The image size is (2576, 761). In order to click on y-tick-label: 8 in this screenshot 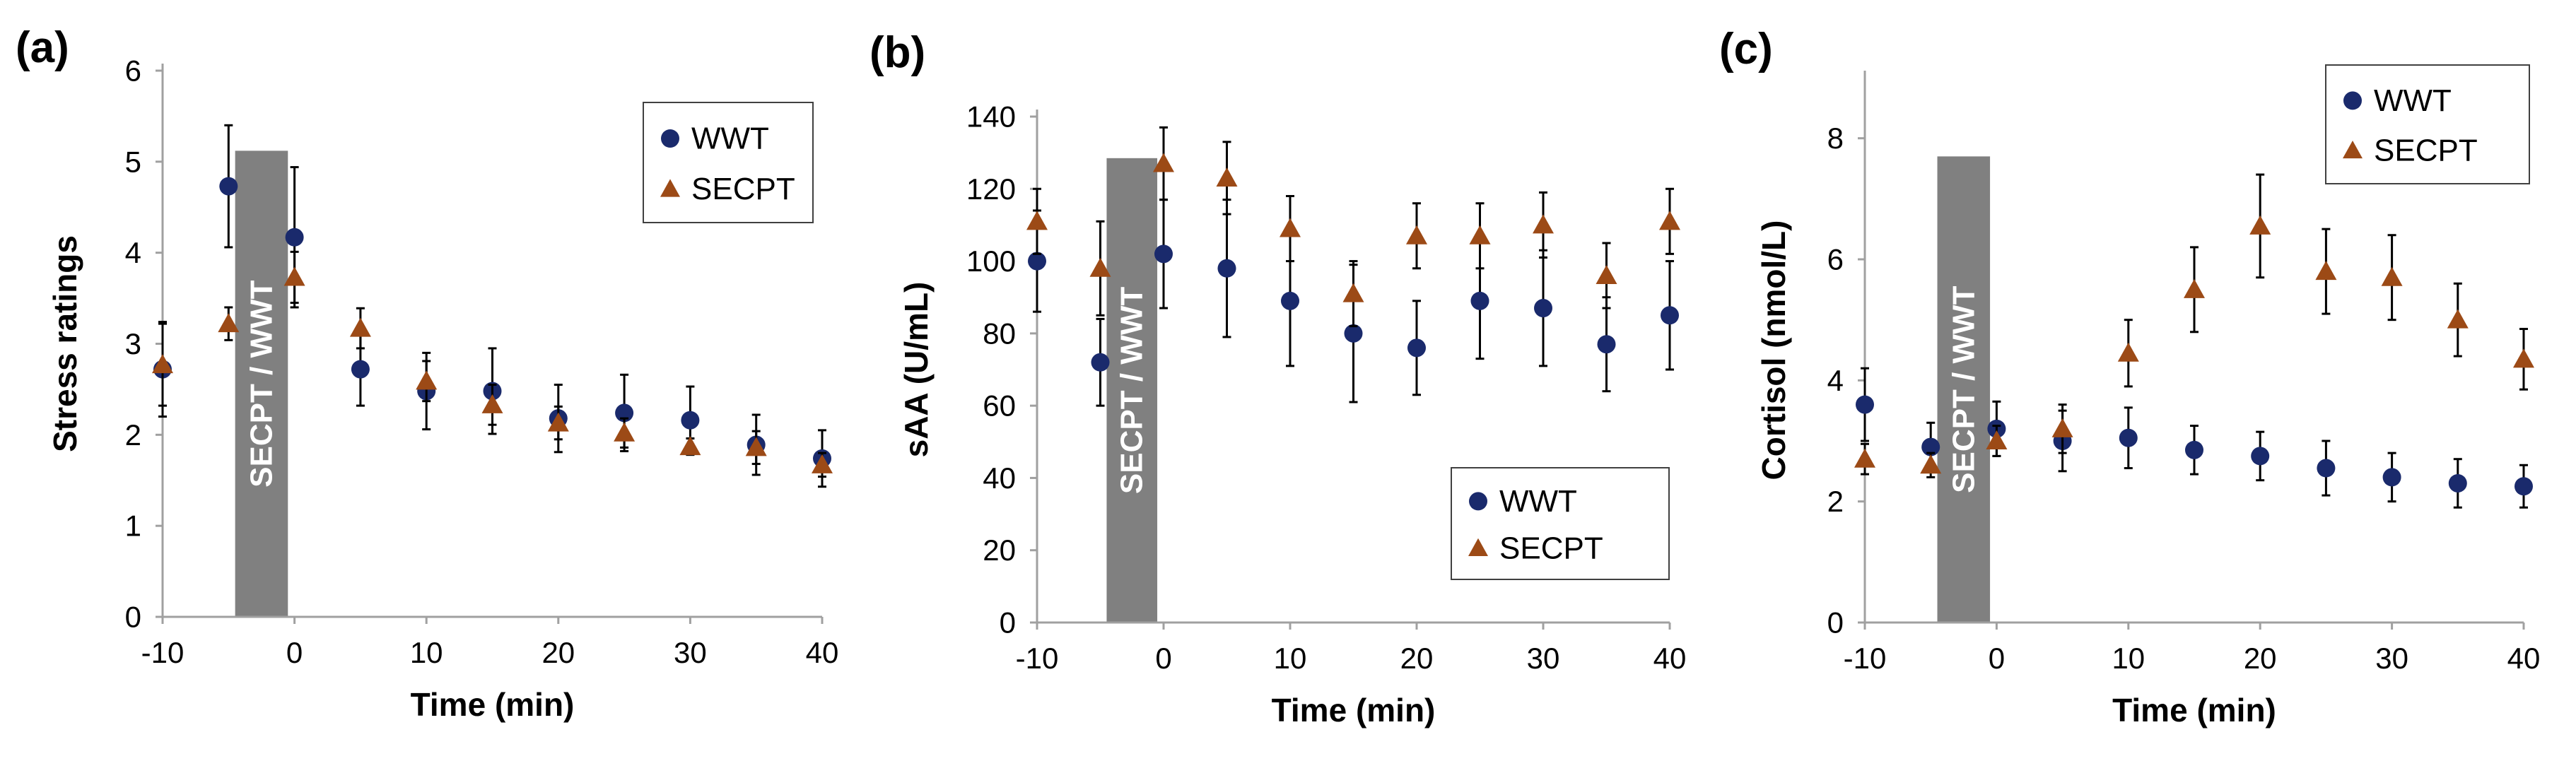, I will do `click(1836, 138)`.